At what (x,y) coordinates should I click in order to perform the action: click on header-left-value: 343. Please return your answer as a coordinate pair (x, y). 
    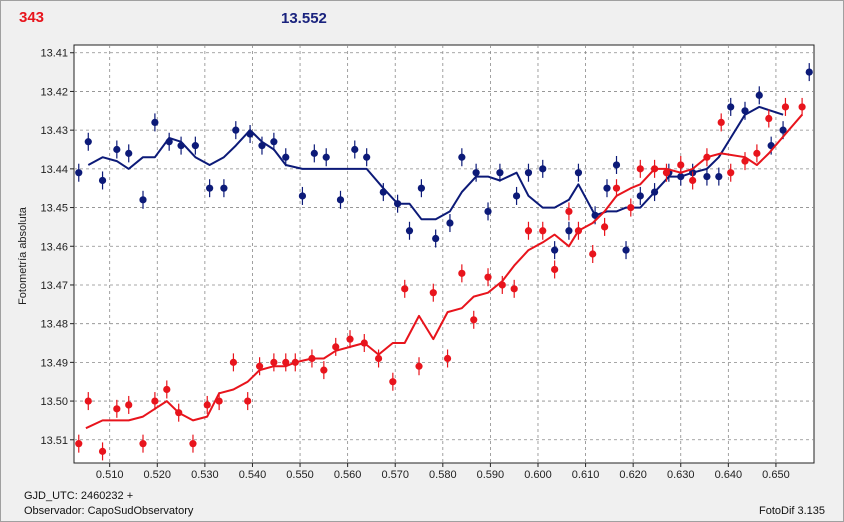
    Looking at the image, I should click on (32, 17).